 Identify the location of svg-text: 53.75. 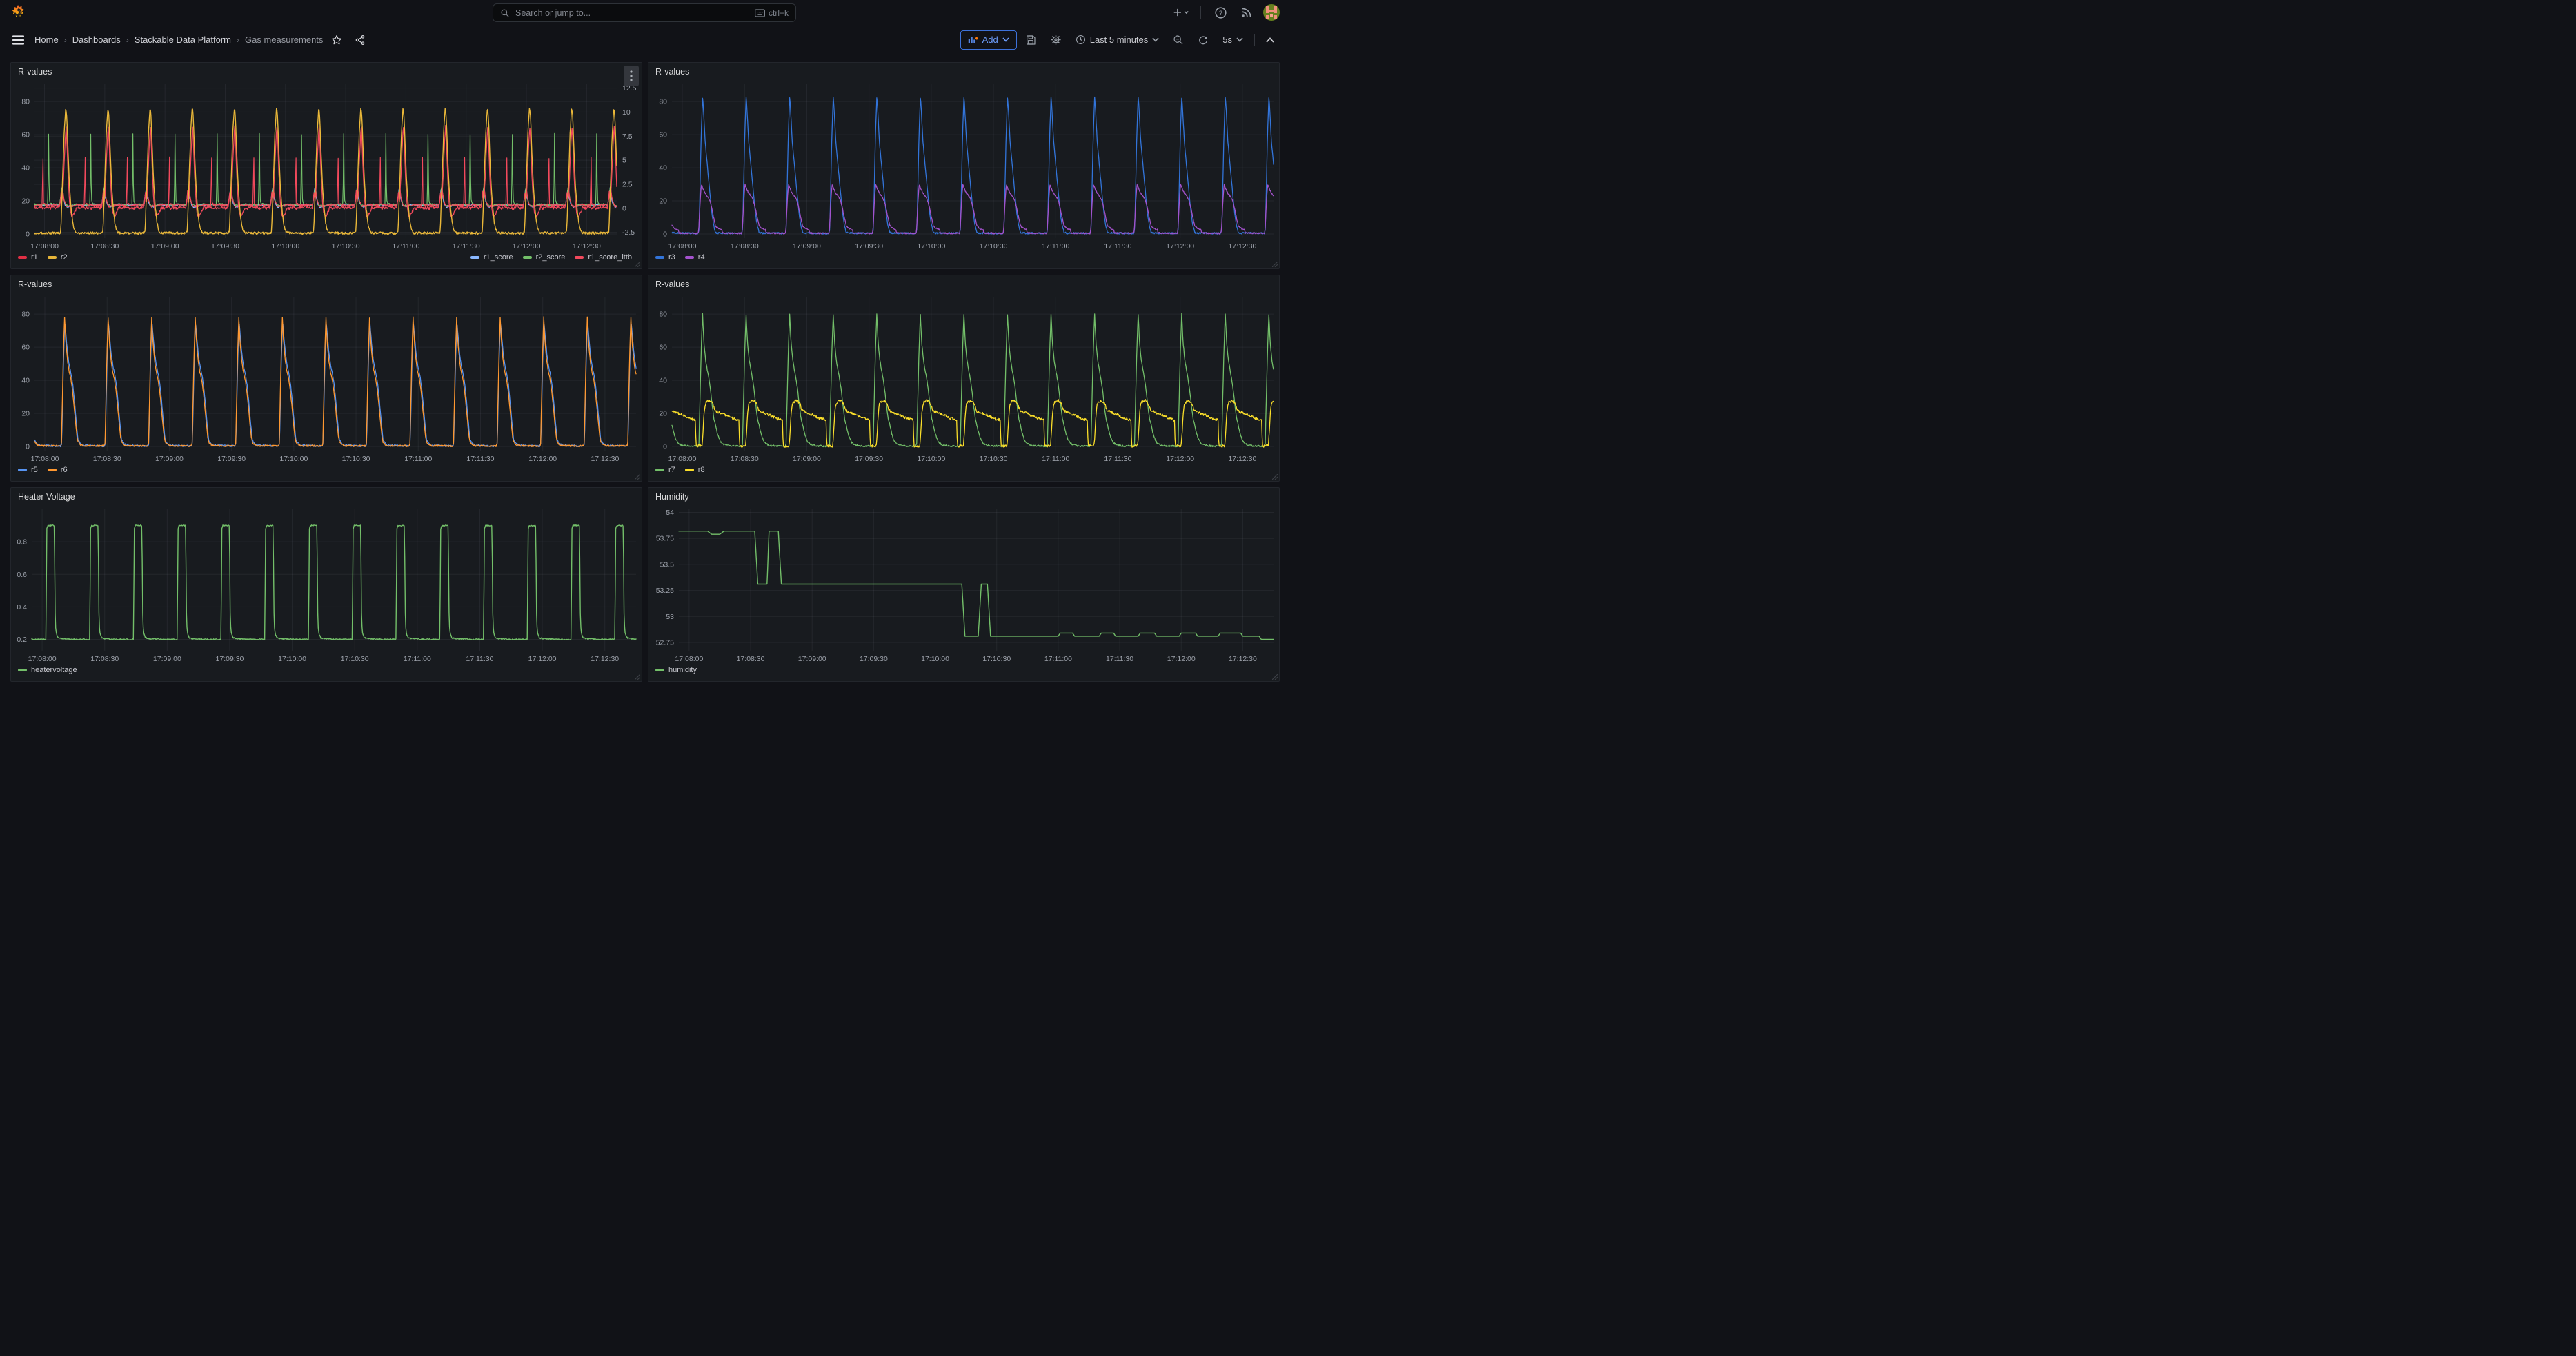
(665, 539).